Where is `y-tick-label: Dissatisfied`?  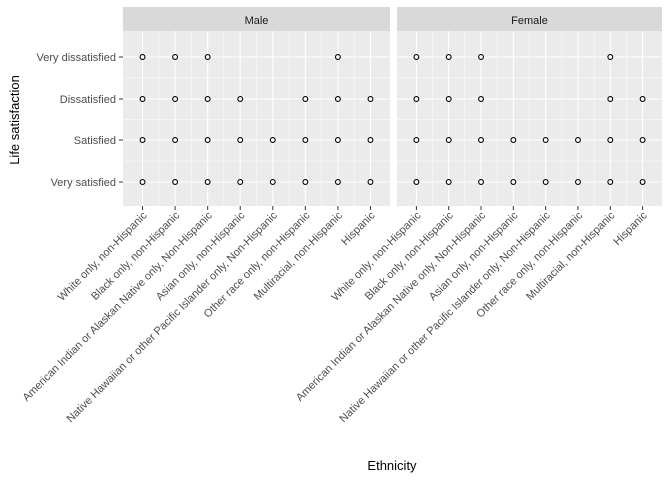
y-tick-label: Dissatisfied is located at coordinates (88, 100).